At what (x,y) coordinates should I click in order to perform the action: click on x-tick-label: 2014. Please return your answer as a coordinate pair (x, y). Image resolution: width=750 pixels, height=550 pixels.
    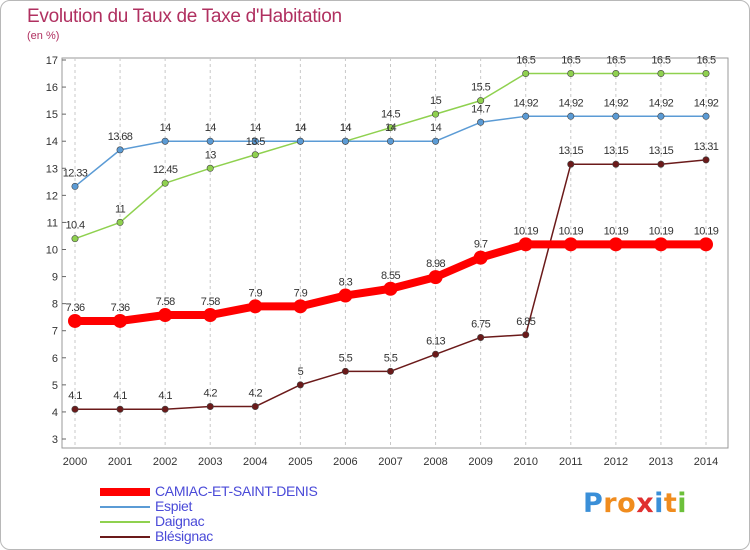
    Looking at the image, I should click on (706, 462).